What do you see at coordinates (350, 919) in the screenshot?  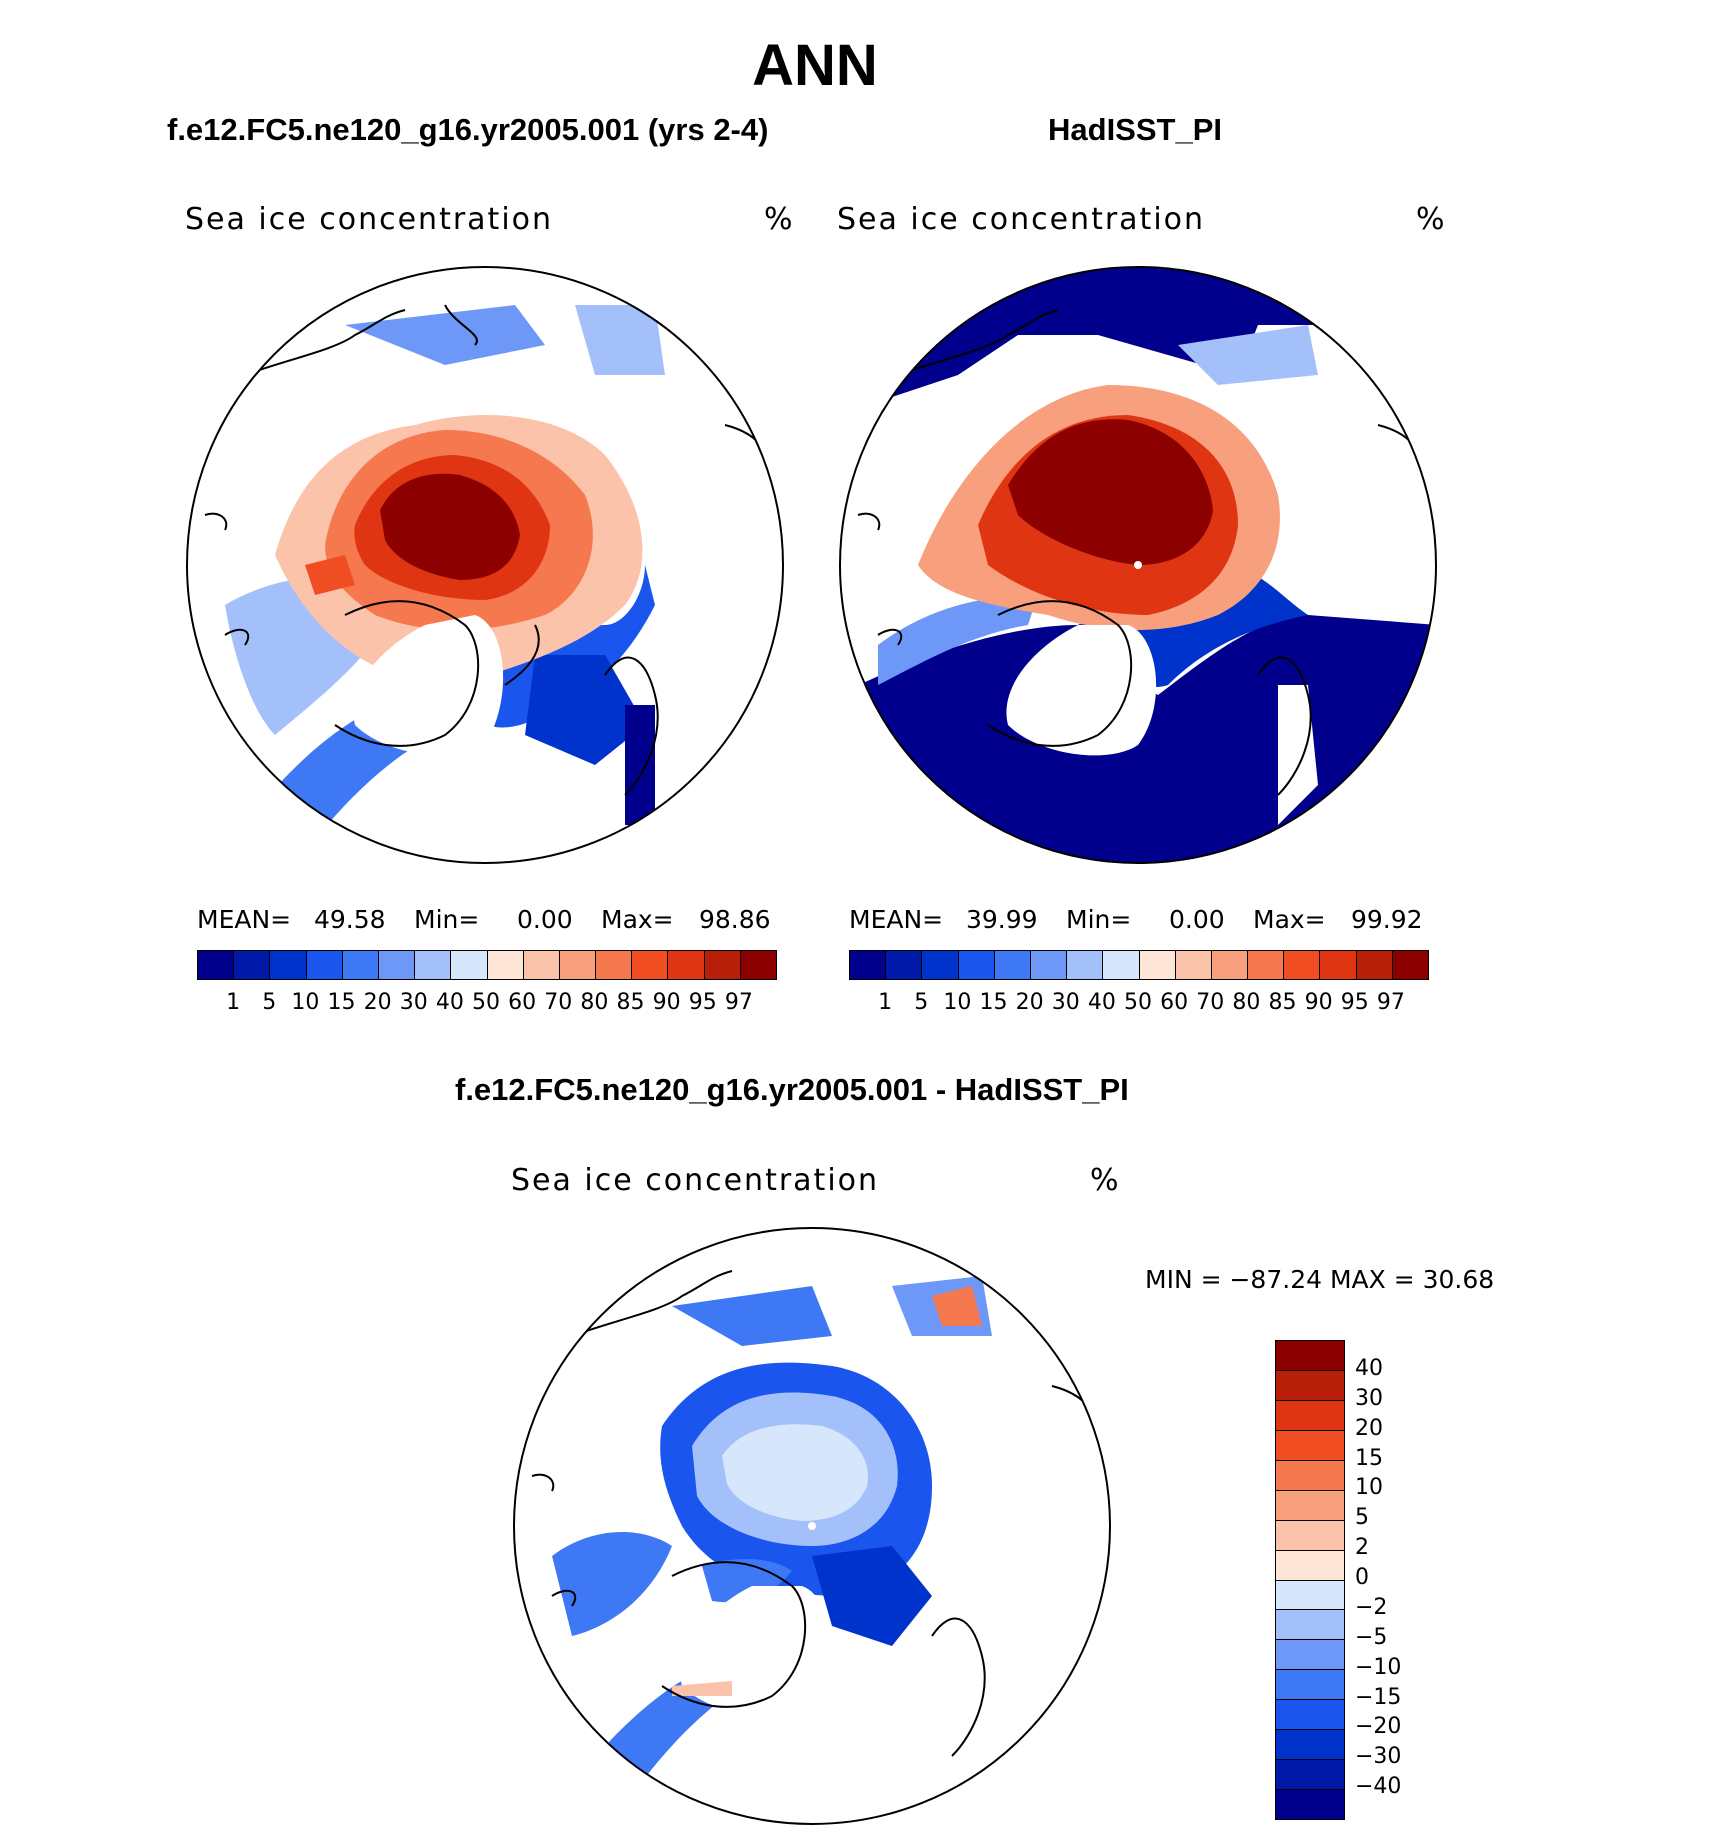 I see `left-mean-value: 49.58` at bounding box center [350, 919].